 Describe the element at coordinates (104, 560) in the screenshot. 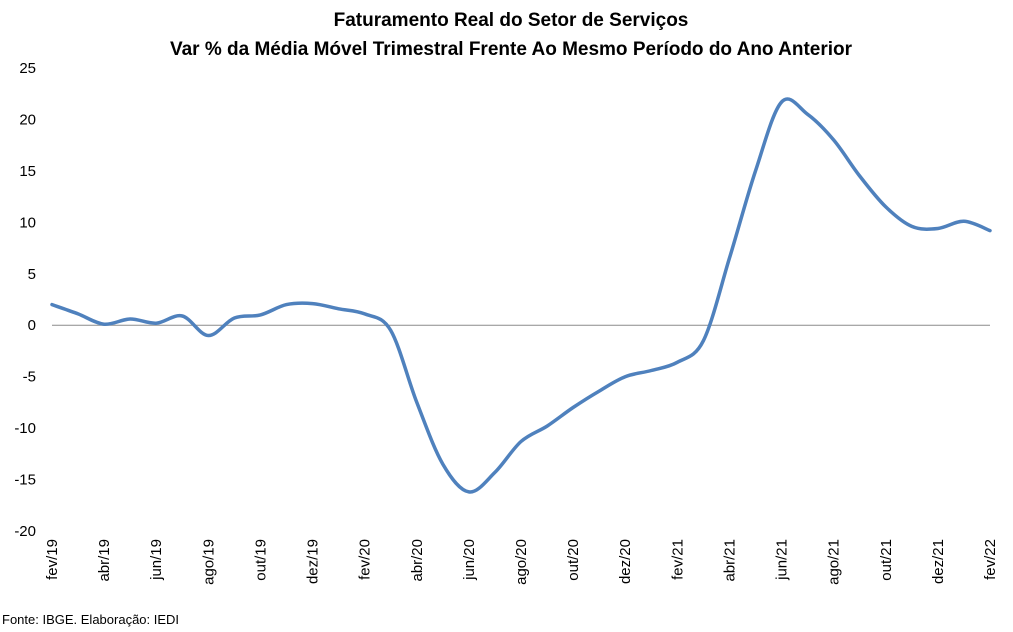

I see `x-tick-label: abr/19` at that location.